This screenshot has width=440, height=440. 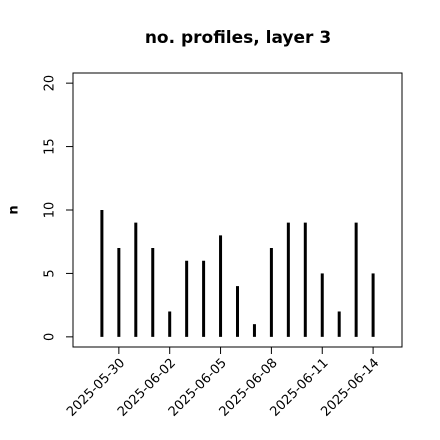 I want to click on y-tick-label: 5, so click(x=50, y=273).